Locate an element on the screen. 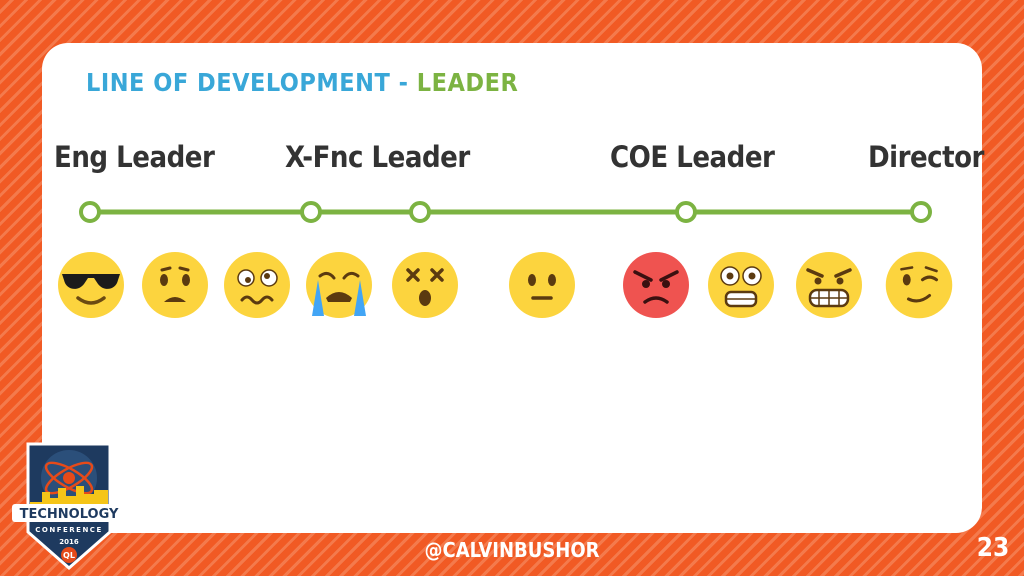 The image size is (1024, 576). badge-subtitle: CONFERENCE is located at coordinates (68, 530).